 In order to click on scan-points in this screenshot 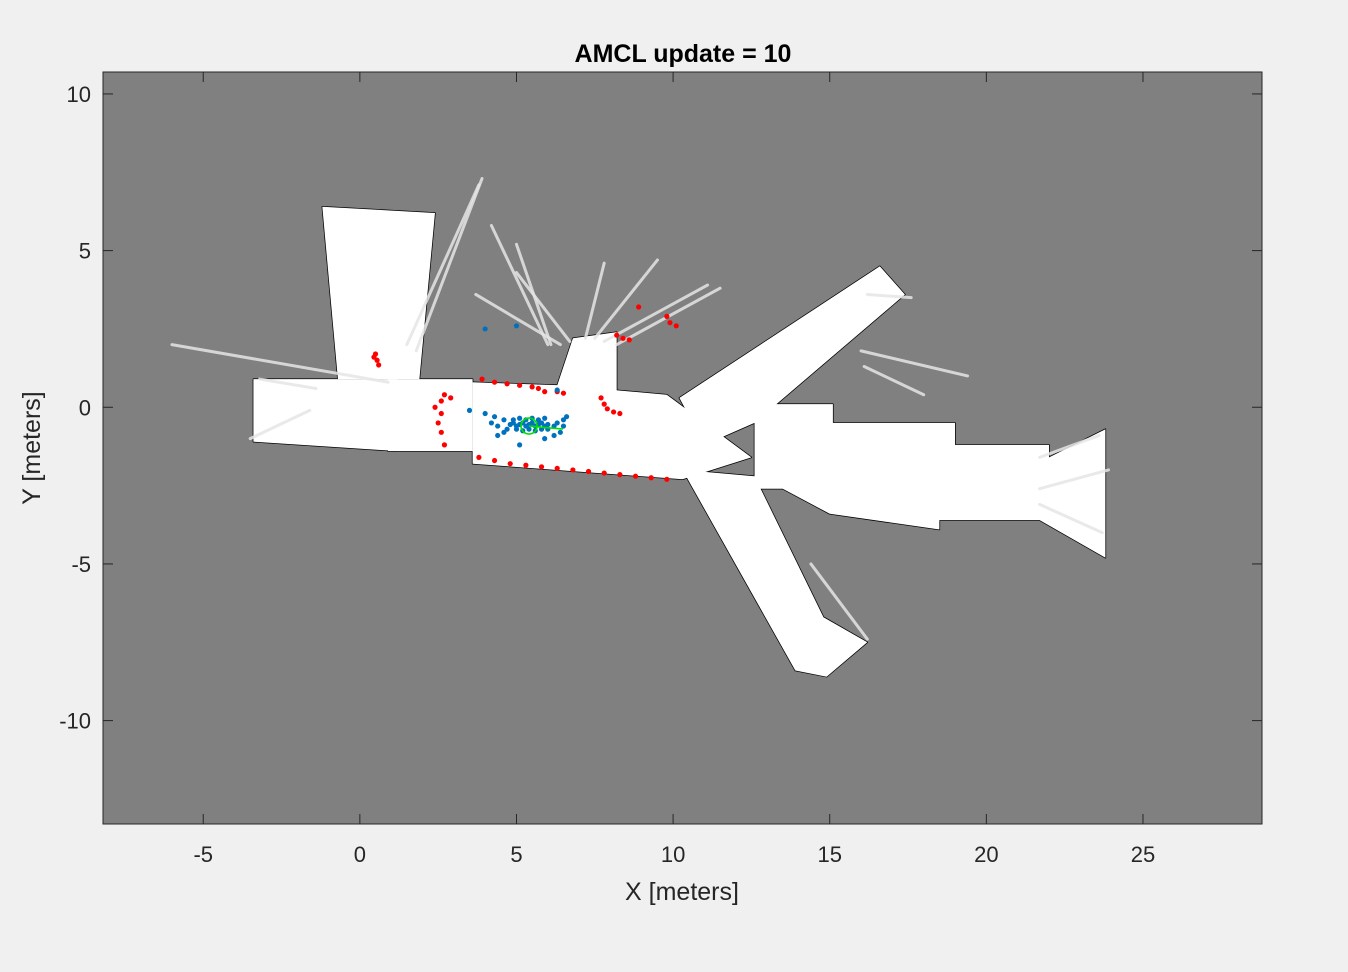, I will do `click(525, 393)`.